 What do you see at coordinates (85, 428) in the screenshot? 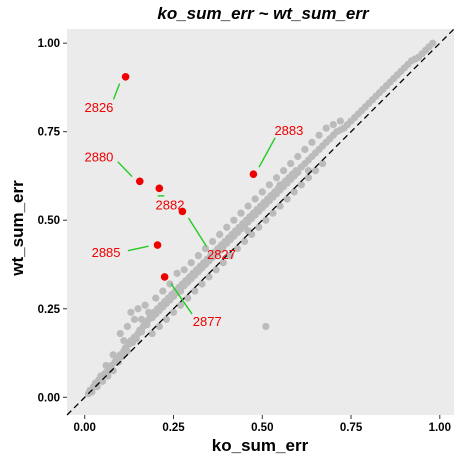
I see `x-tick-label: 0.00` at bounding box center [85, 428].